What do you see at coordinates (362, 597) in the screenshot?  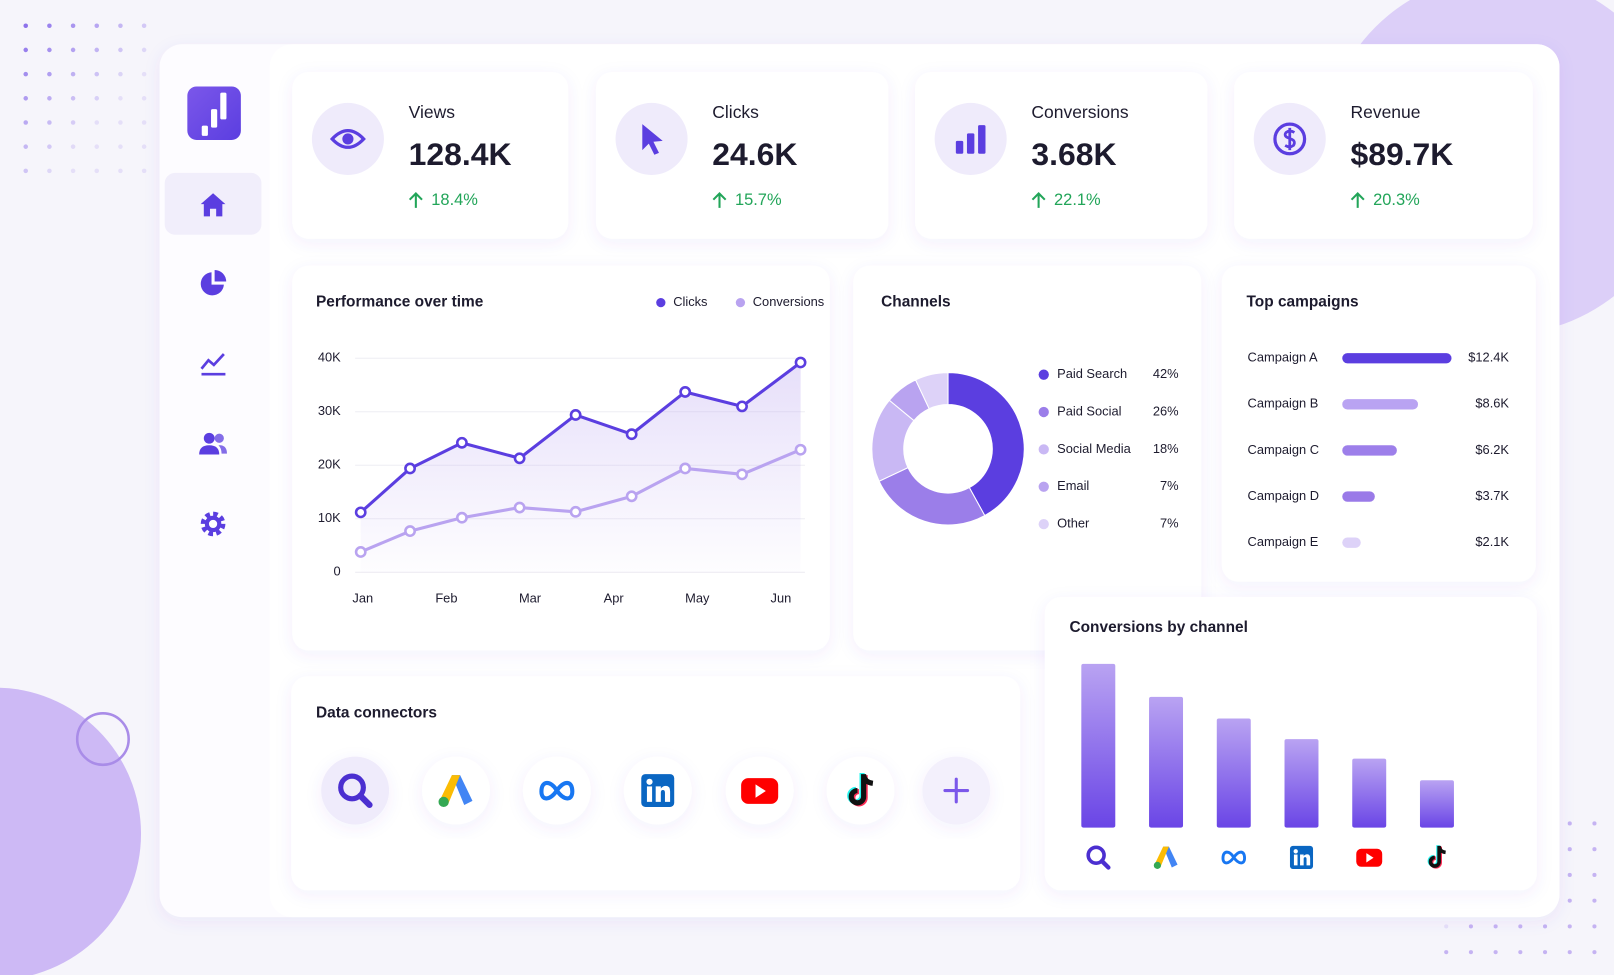 I see `x-tick-label: Jan` at bounding box center [362, 597].